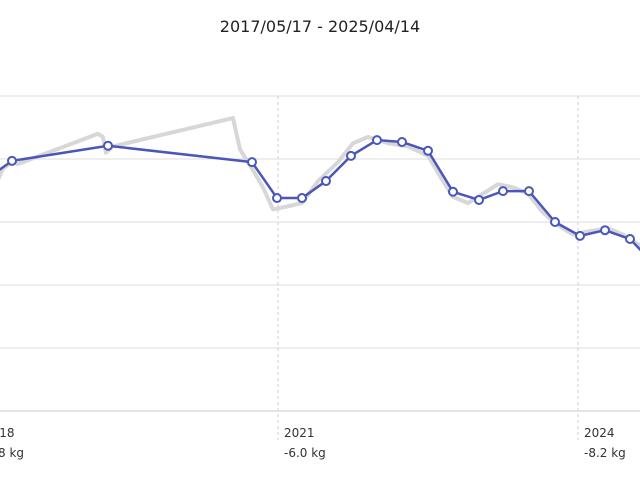  Describe the element at coordinates (12, 453) in the screenshot. I see `x-tick-sublabel: 8 kg` at that location.